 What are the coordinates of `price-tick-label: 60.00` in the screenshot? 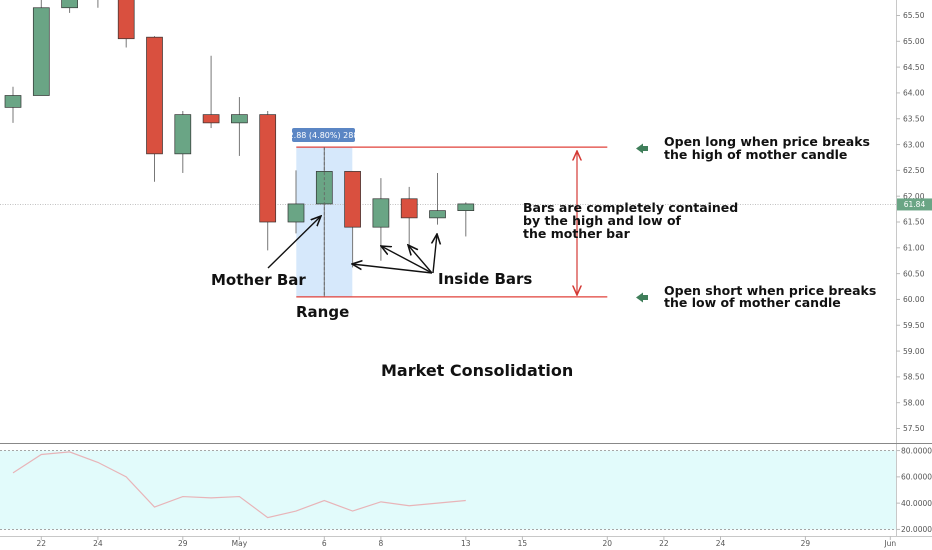 It's located at (914, 299).